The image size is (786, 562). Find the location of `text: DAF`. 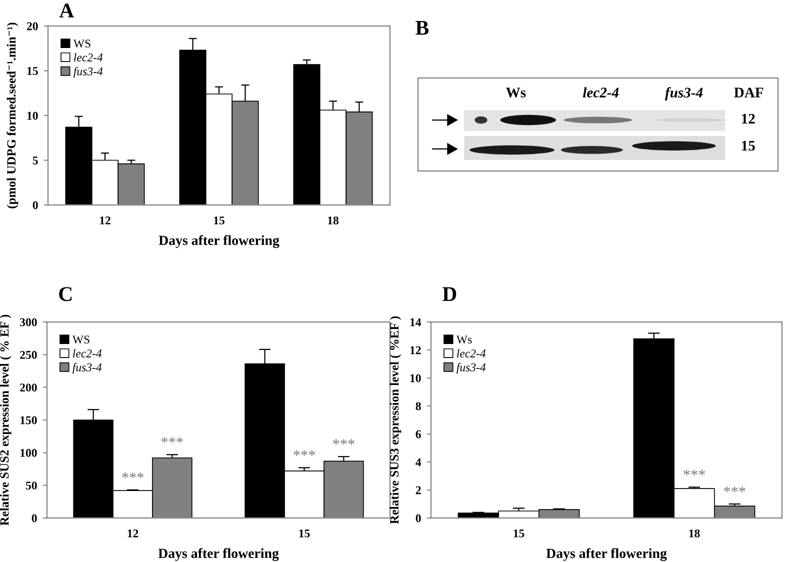

text: DAF is located at coordinates (749, 93).